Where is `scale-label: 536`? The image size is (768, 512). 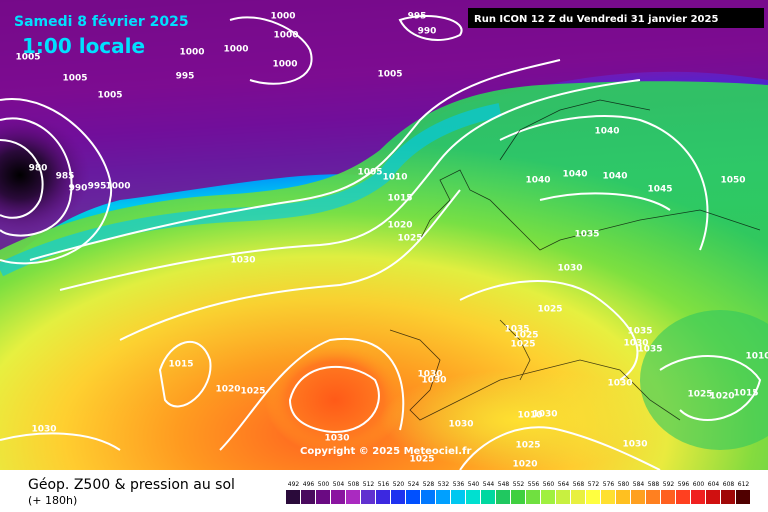
scale-label: 536 is located at coordinates (459, 484).